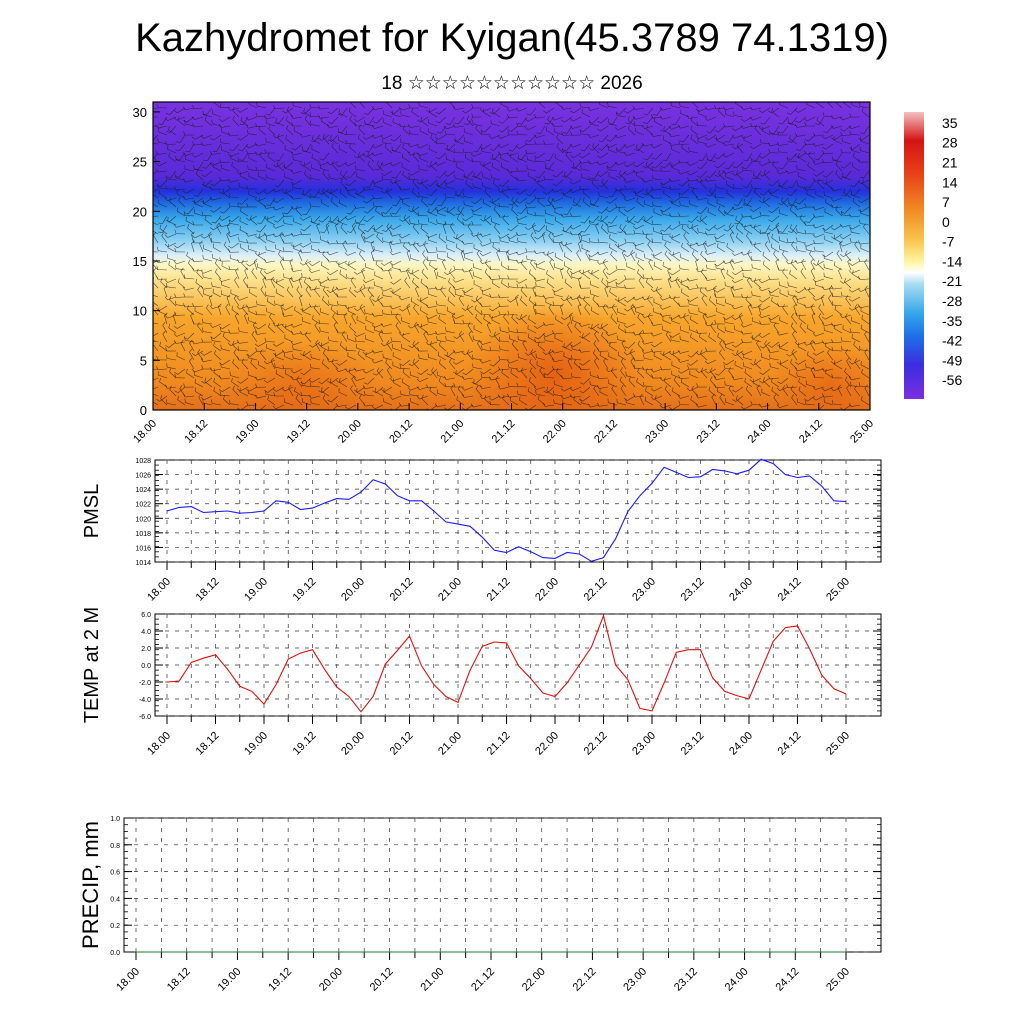  What do you see at coordinates (432, 980) in the screenshot?
I see `precip-x-tick-label: 21.00` at bounding box center [432, 980].